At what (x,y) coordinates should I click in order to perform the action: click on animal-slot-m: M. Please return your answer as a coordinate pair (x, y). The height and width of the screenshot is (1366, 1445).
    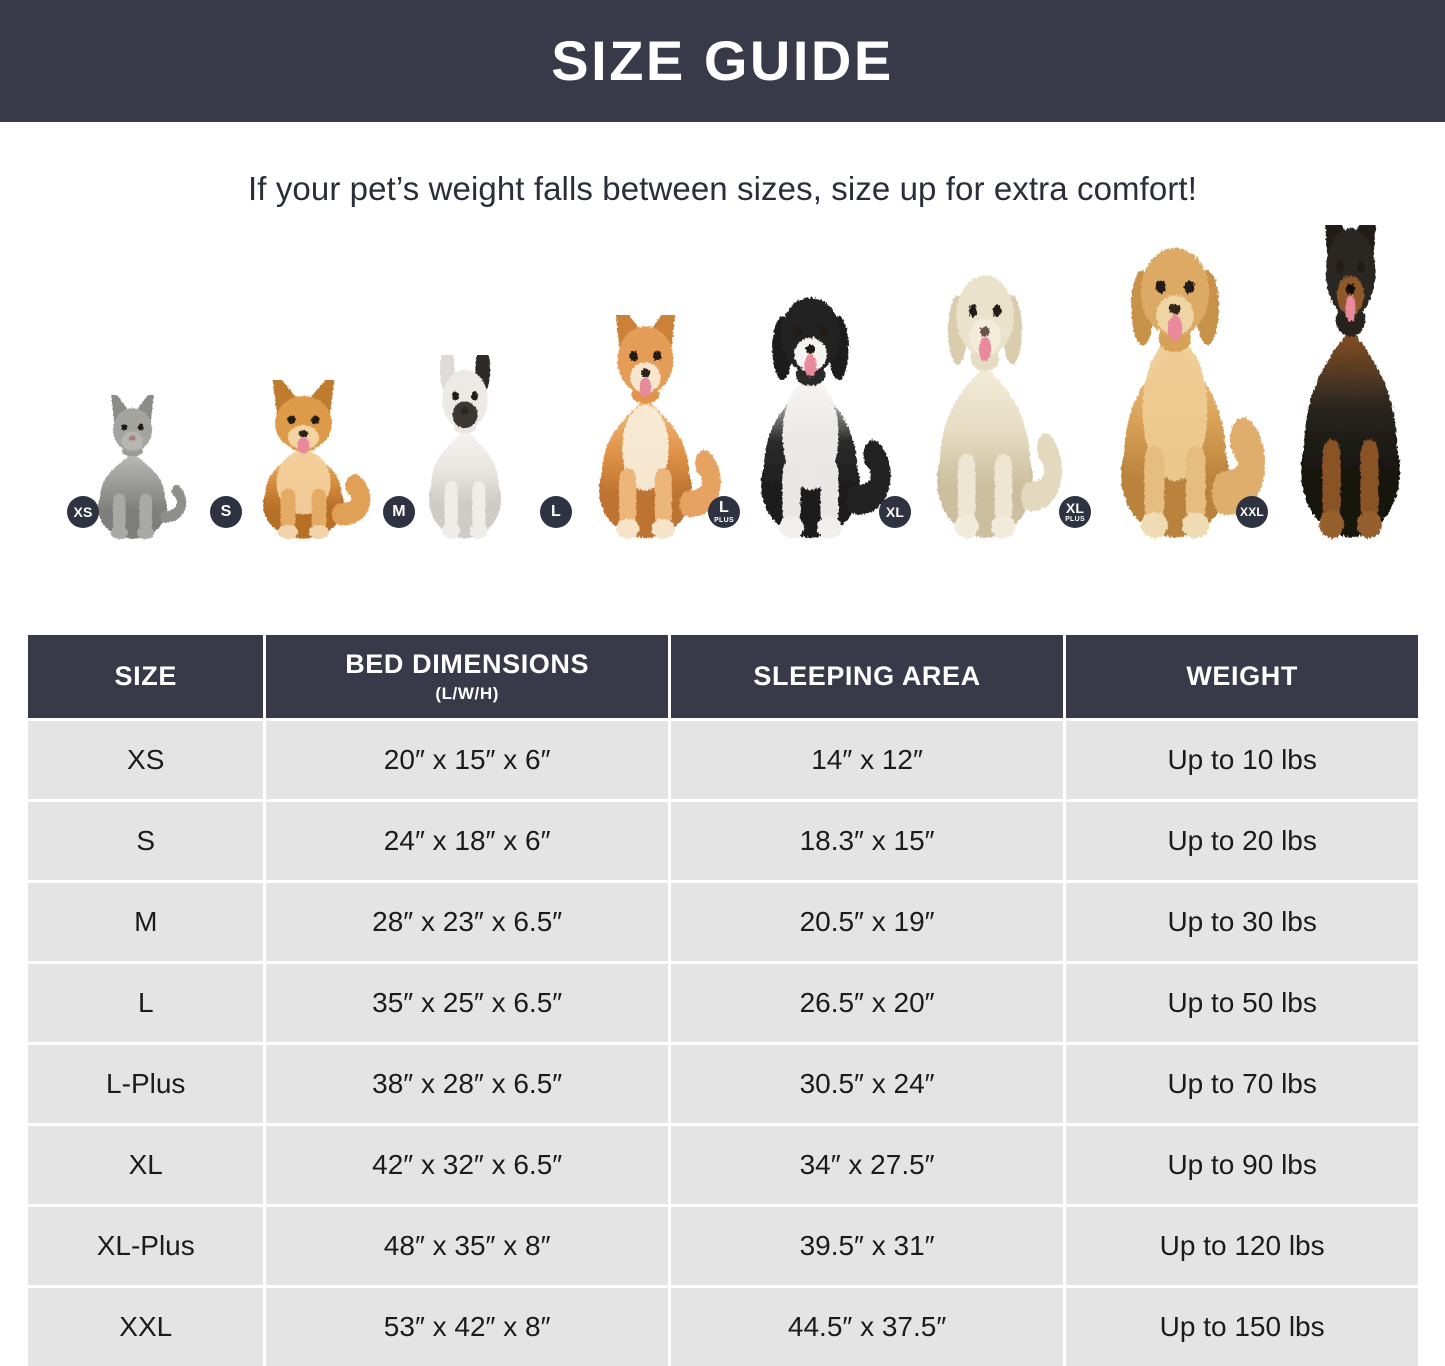
    Looking at the image, I should click on (454, 442).